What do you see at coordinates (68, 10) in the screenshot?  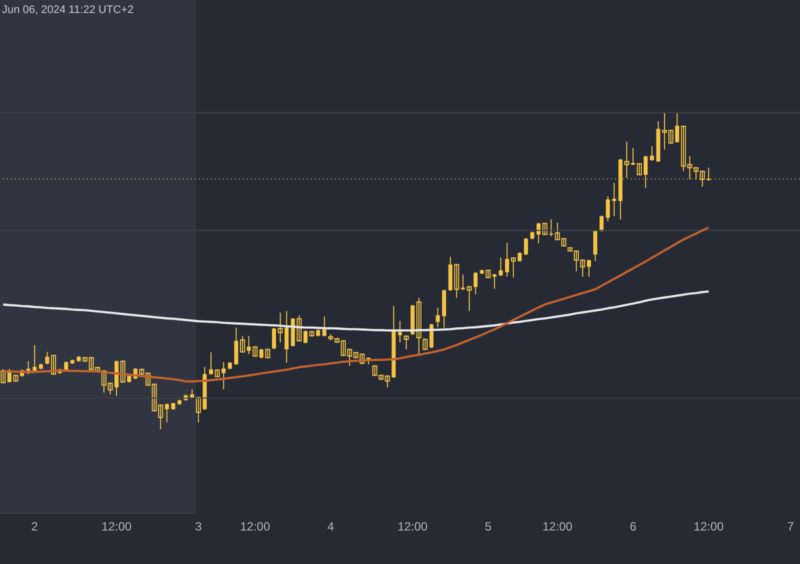 I see `text: Jun 06, 2024 11:22 UTC+2` at bounding box center [68, 10].